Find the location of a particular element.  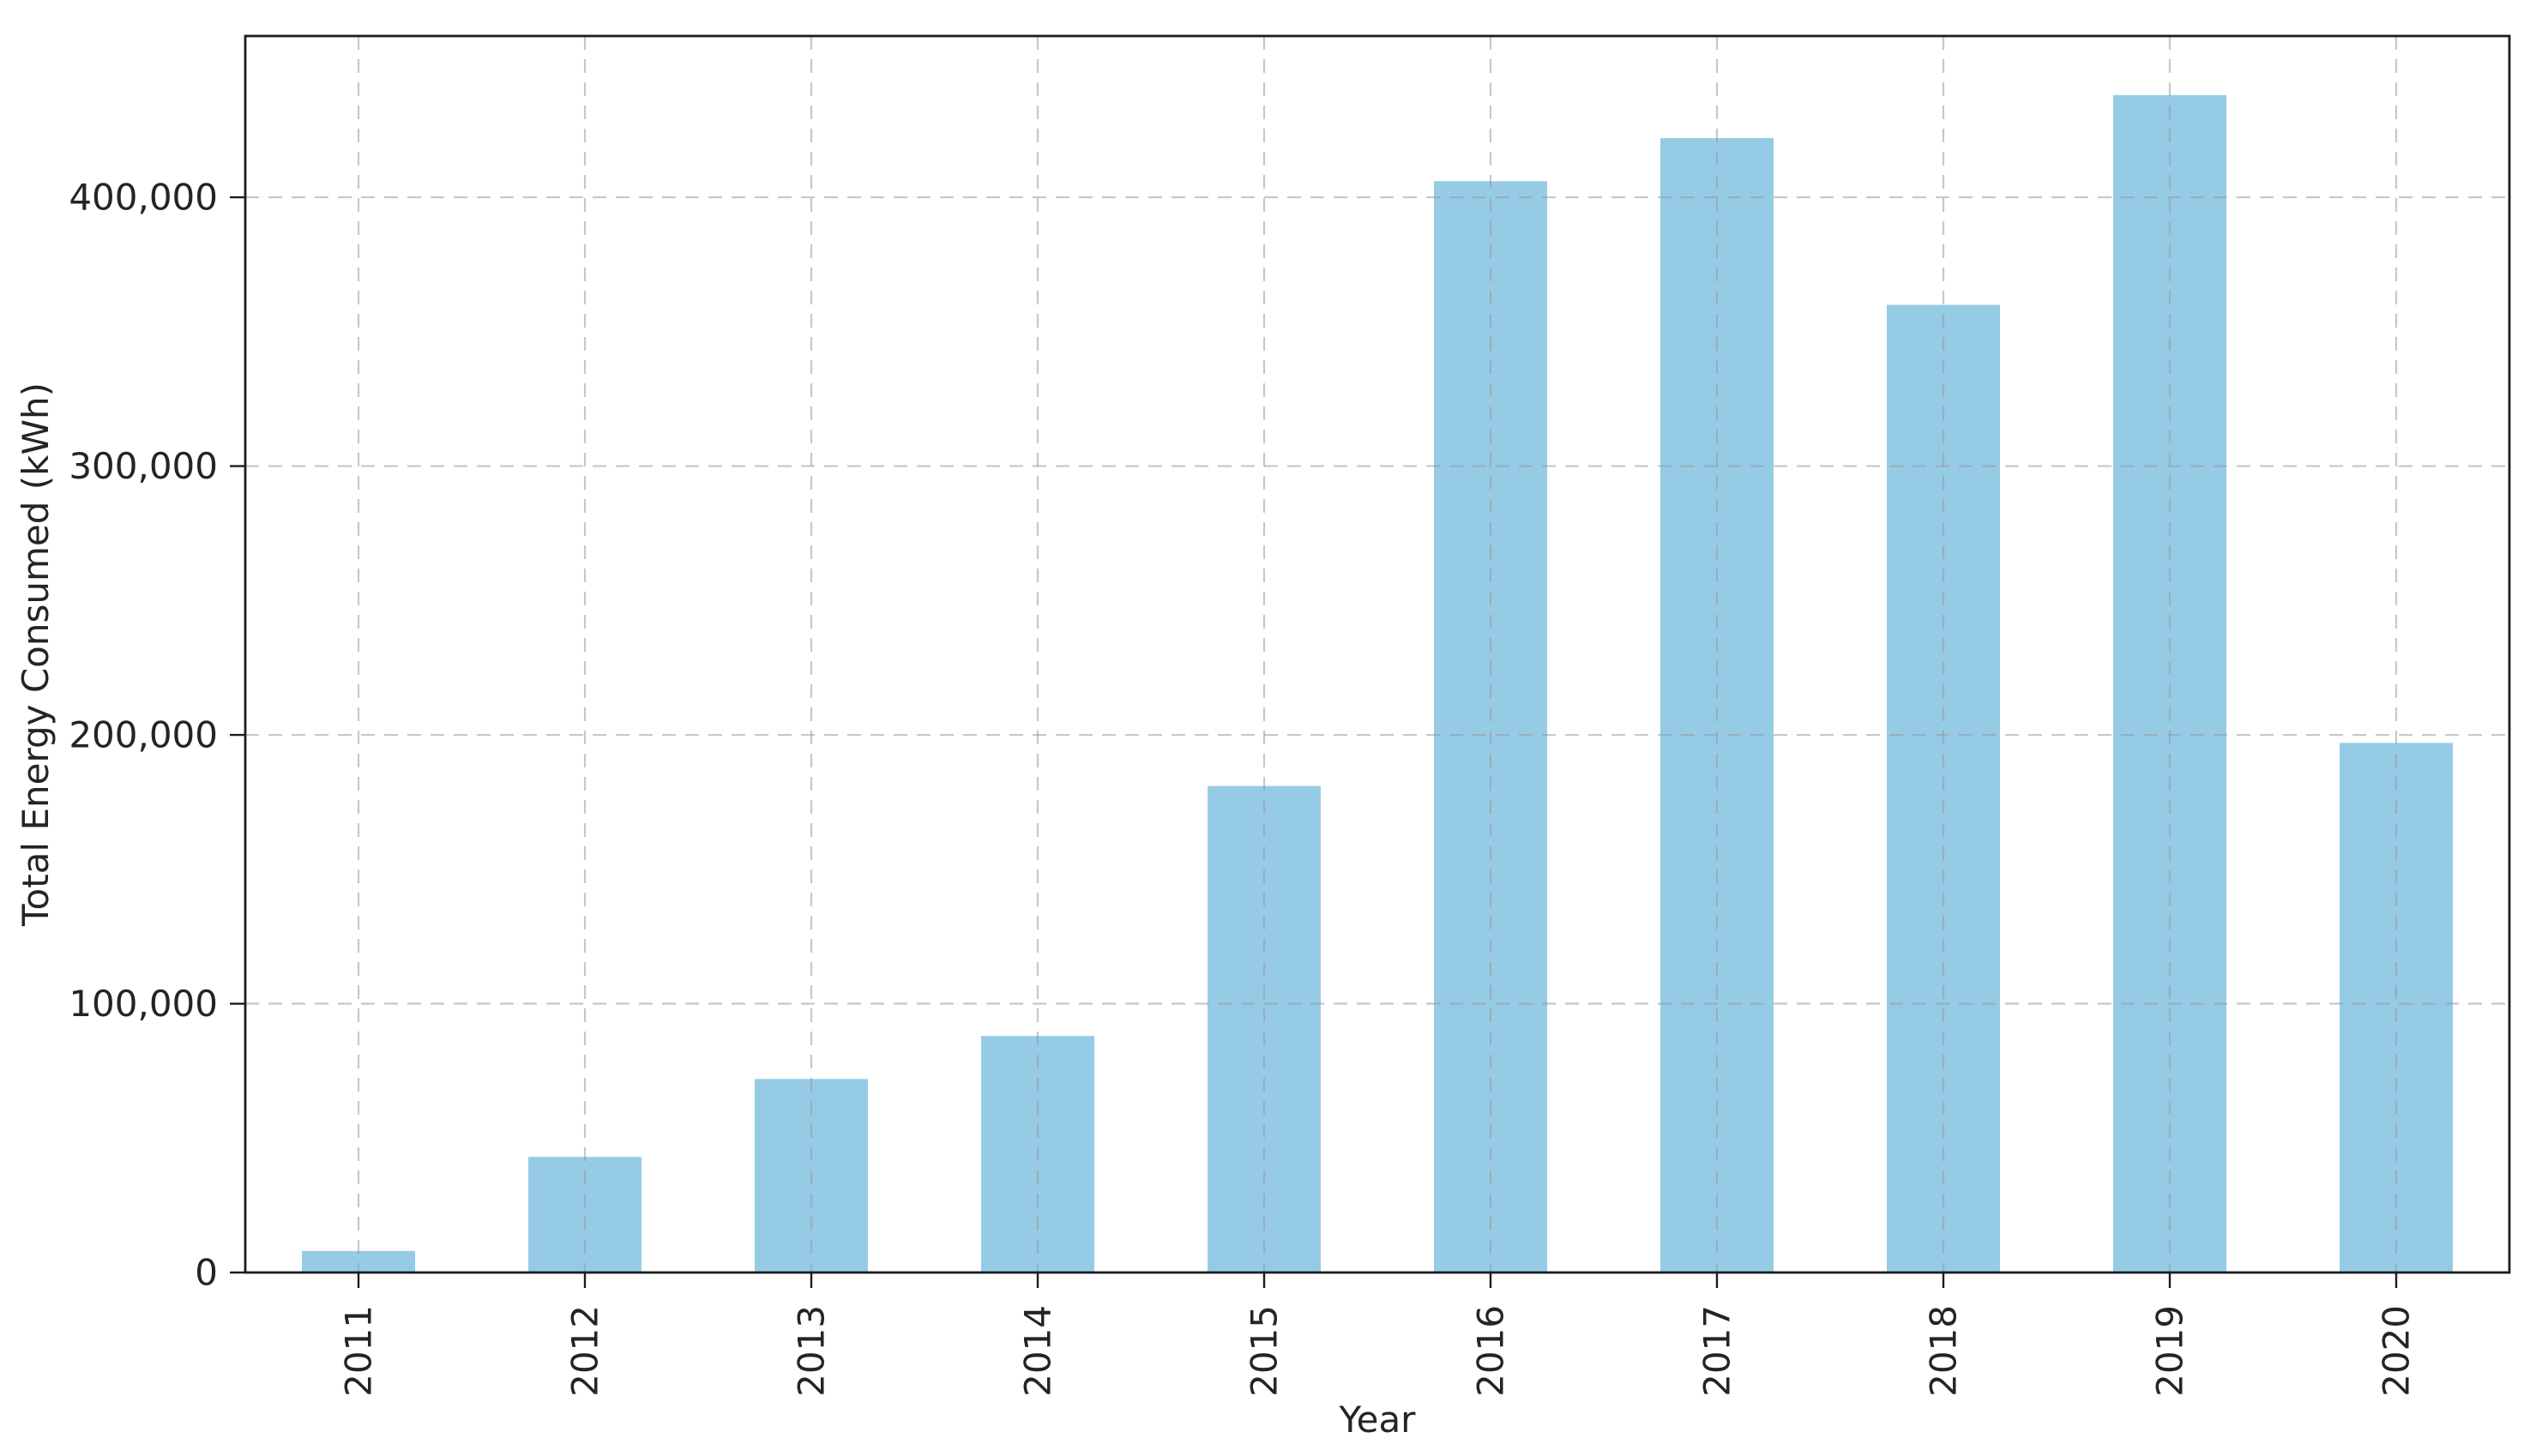

x-tick-label-2019: 2019 is located at coordinates (2170, 1351).